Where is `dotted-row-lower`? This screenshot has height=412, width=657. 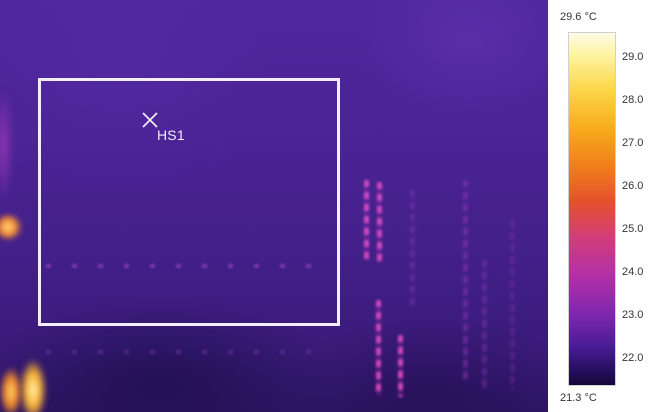 dotted-row-lower is located at coordinates (186, 352).